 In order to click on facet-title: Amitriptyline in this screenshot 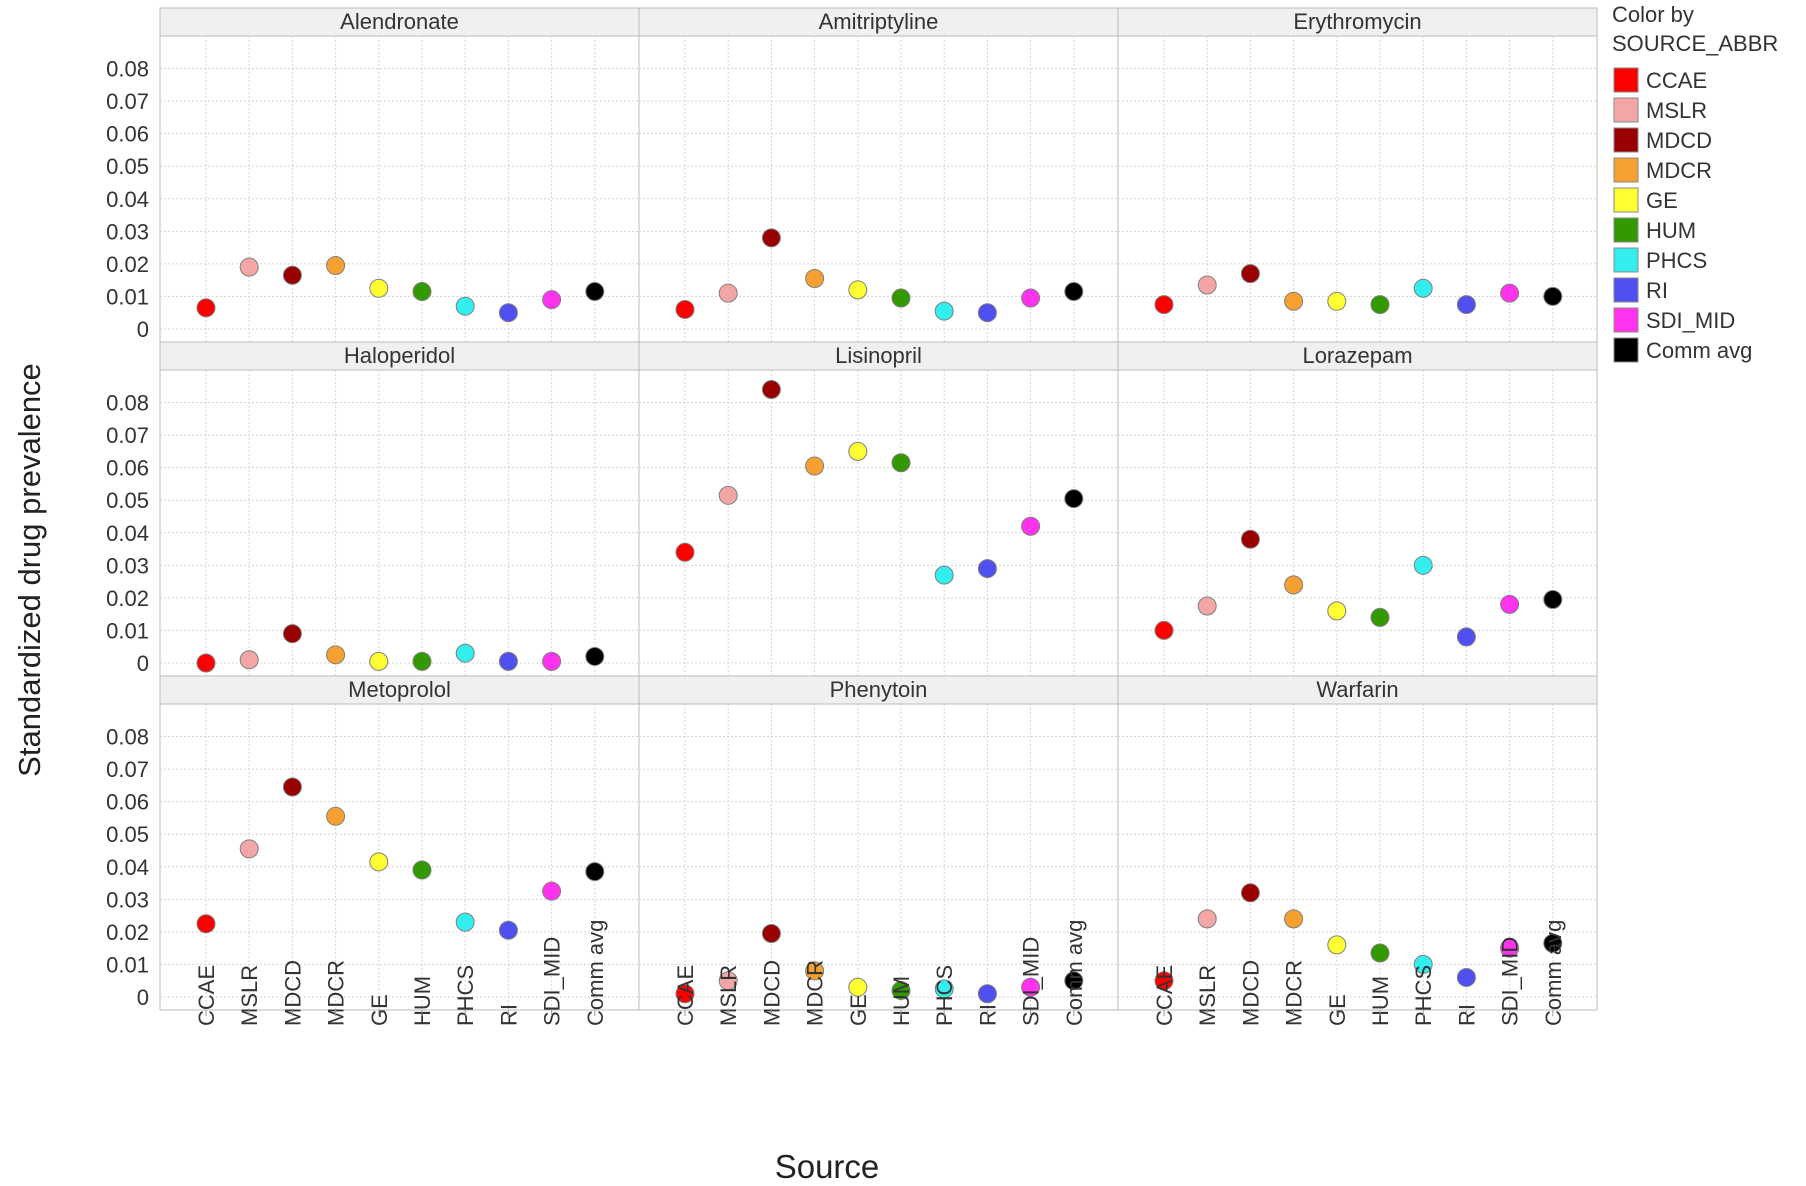, I will do `click(879, 21)`.